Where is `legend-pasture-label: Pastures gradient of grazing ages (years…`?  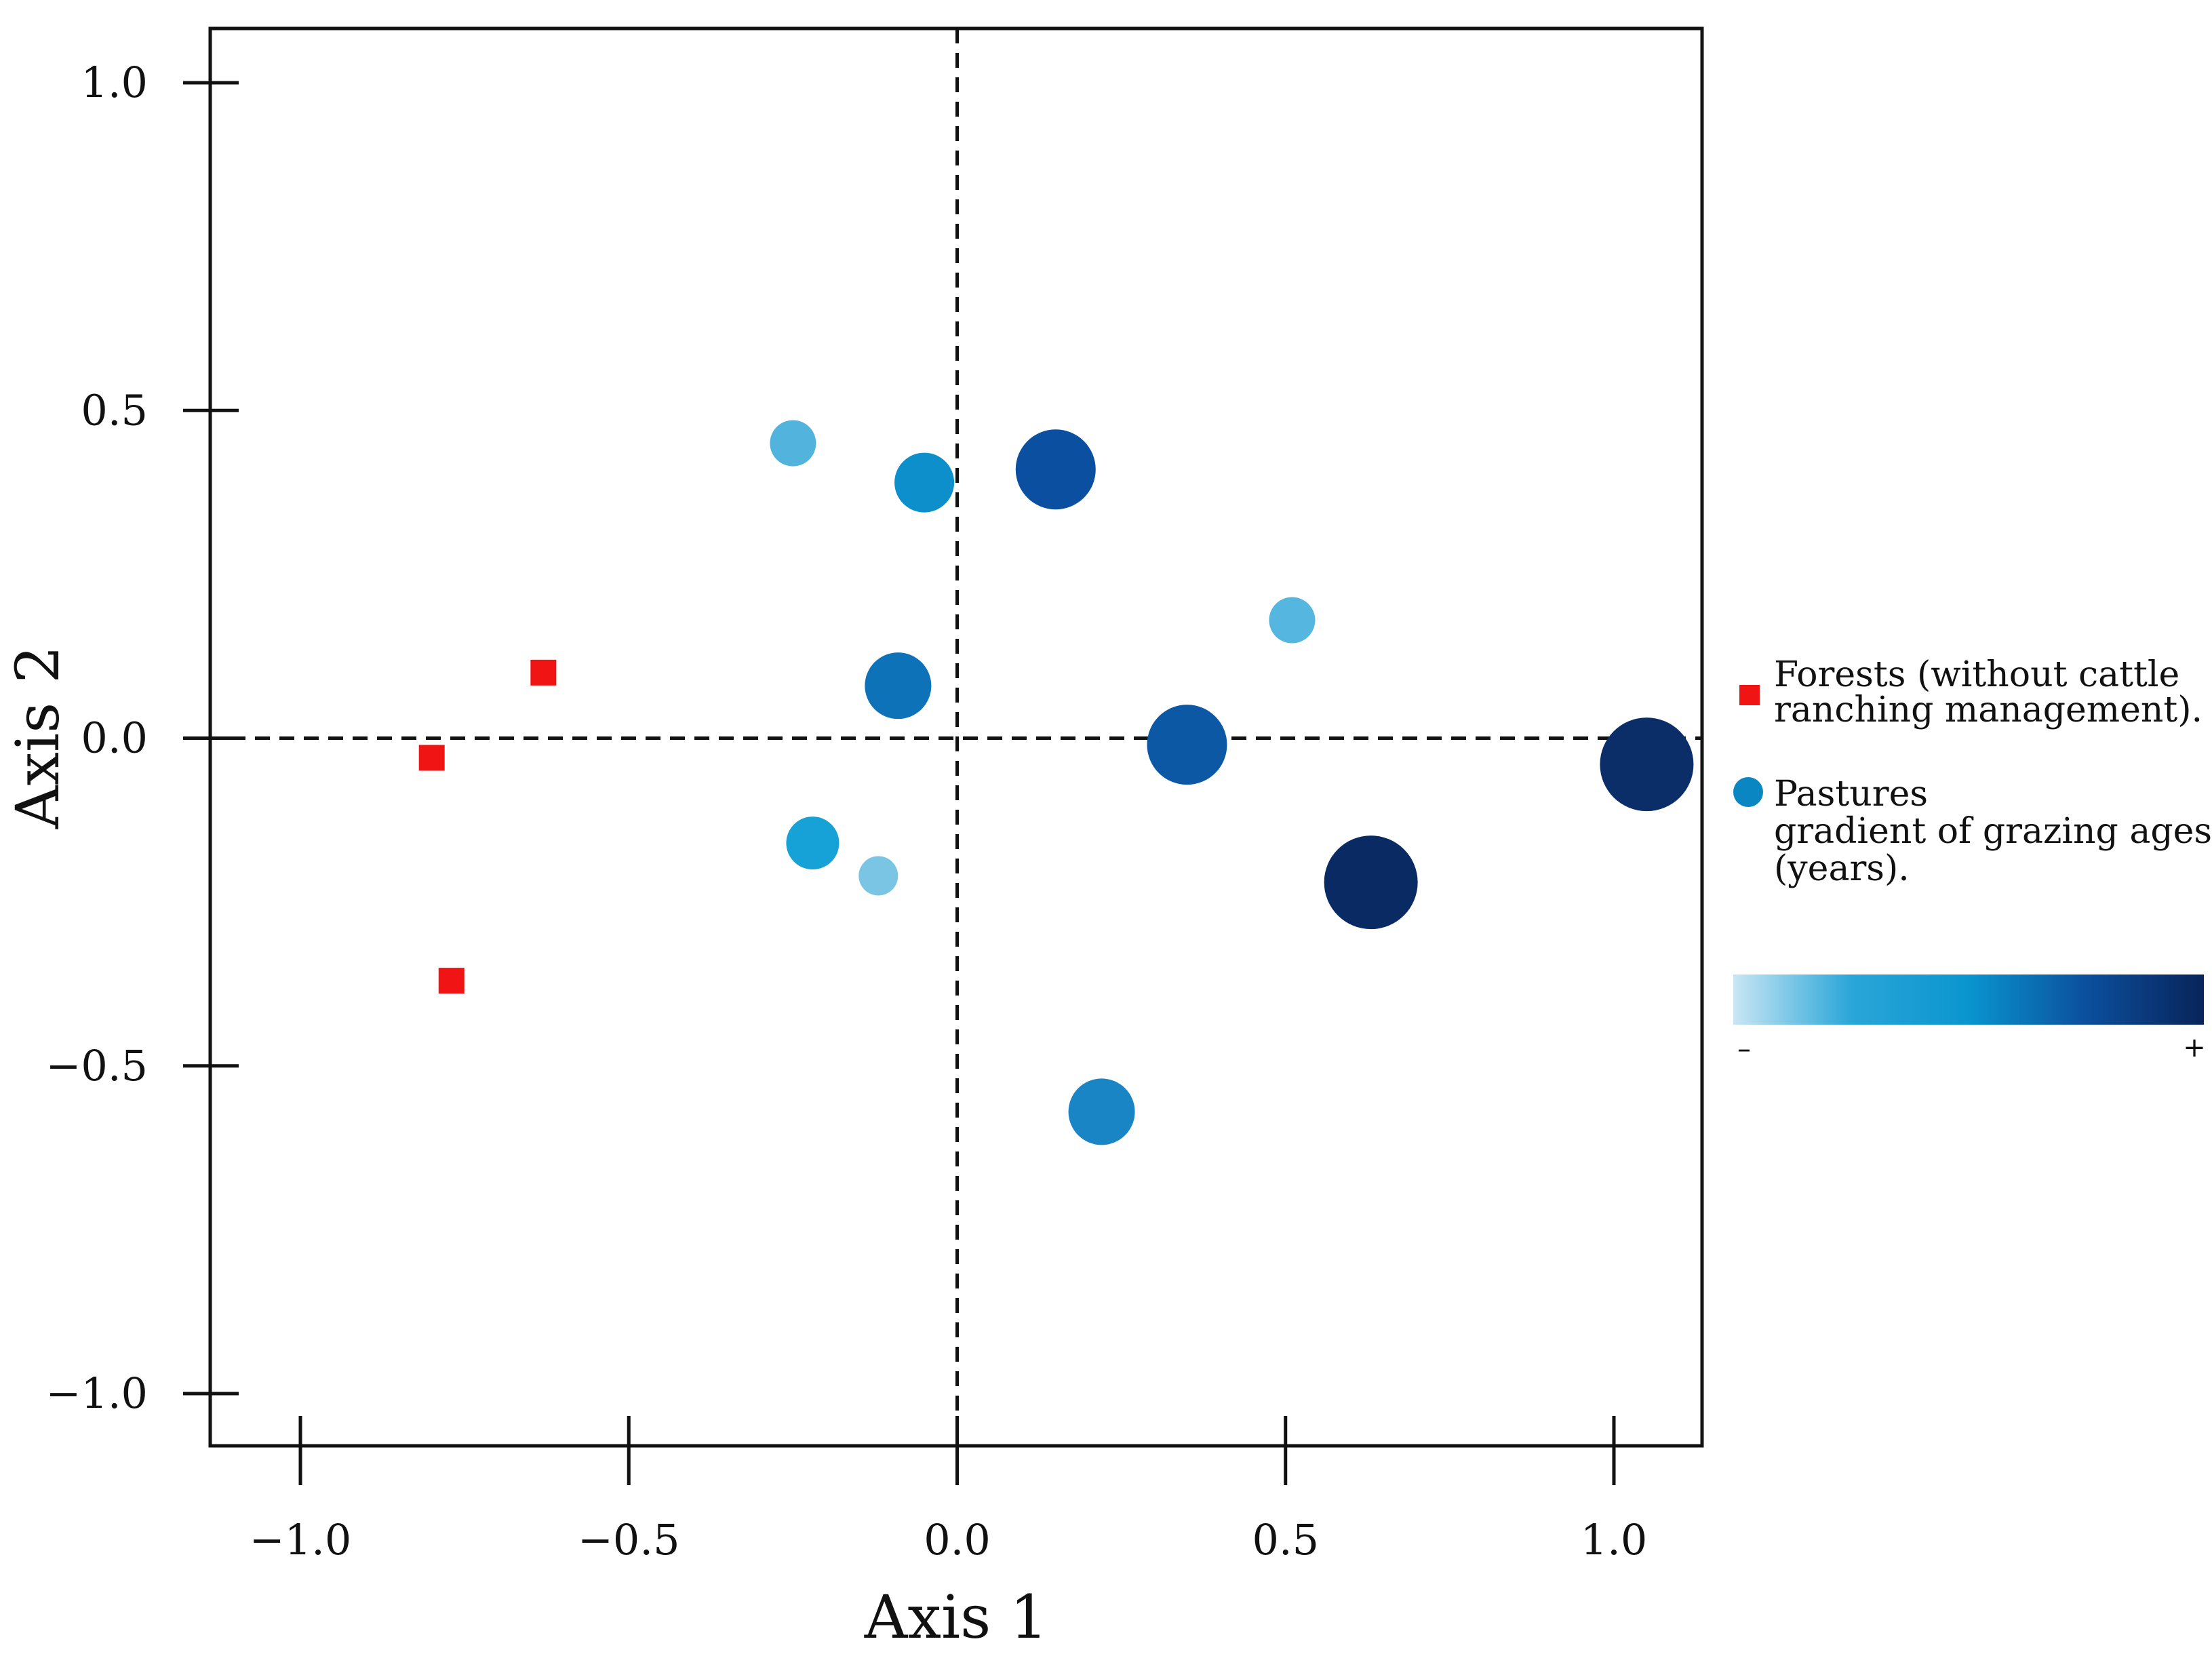 legend-pasture-label: Pastures gradient of grazing ages (years… is located at coordinates (1993, 831).